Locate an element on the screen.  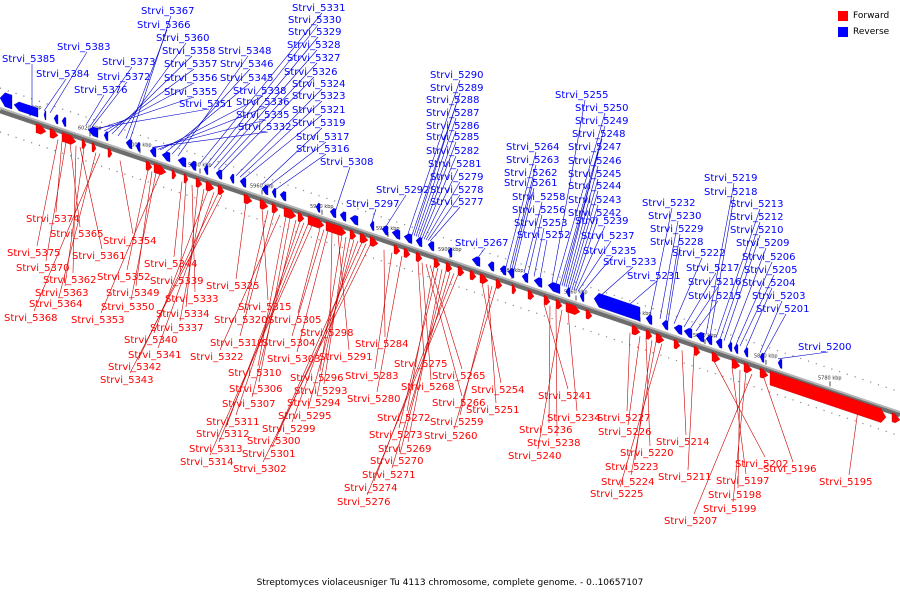
forward-gene-label: Strvi_5227 is located at coordinates (624, 418).